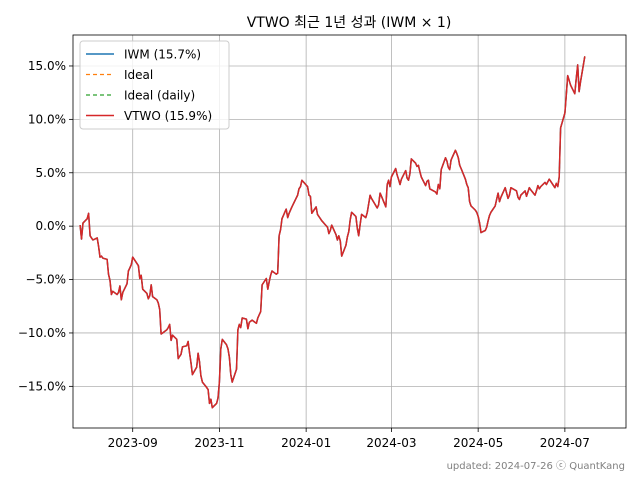 This screenshot has width=640, height=484. Describe the element at coordinates (306, 443) in the screenshot. I see `x-tick-label: 2024-01` at that location.